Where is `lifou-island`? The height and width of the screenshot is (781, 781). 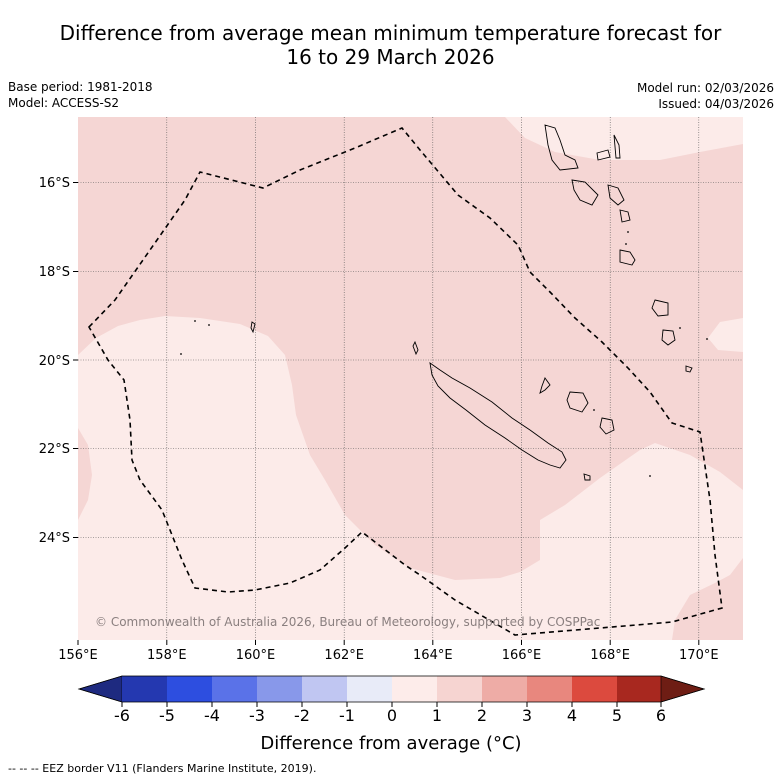 lifou-island is located at coordinates (577, 402).